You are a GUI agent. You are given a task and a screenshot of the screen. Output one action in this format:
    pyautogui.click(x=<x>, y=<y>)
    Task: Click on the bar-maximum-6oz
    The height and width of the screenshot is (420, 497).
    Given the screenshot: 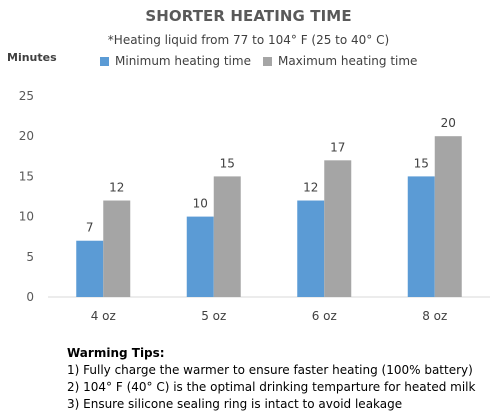 What is the action you would take?
    pyautogui.click(x=338, y=228)
    